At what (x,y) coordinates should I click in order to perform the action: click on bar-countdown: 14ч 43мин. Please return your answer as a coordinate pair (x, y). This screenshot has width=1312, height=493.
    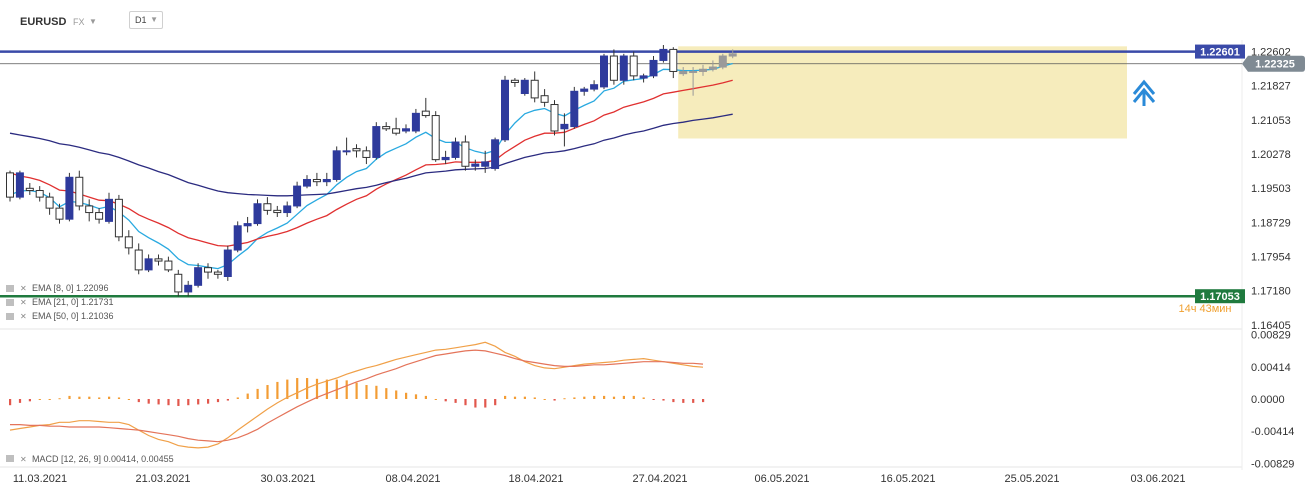
    Looking at the image, I should click on (1204, 309).